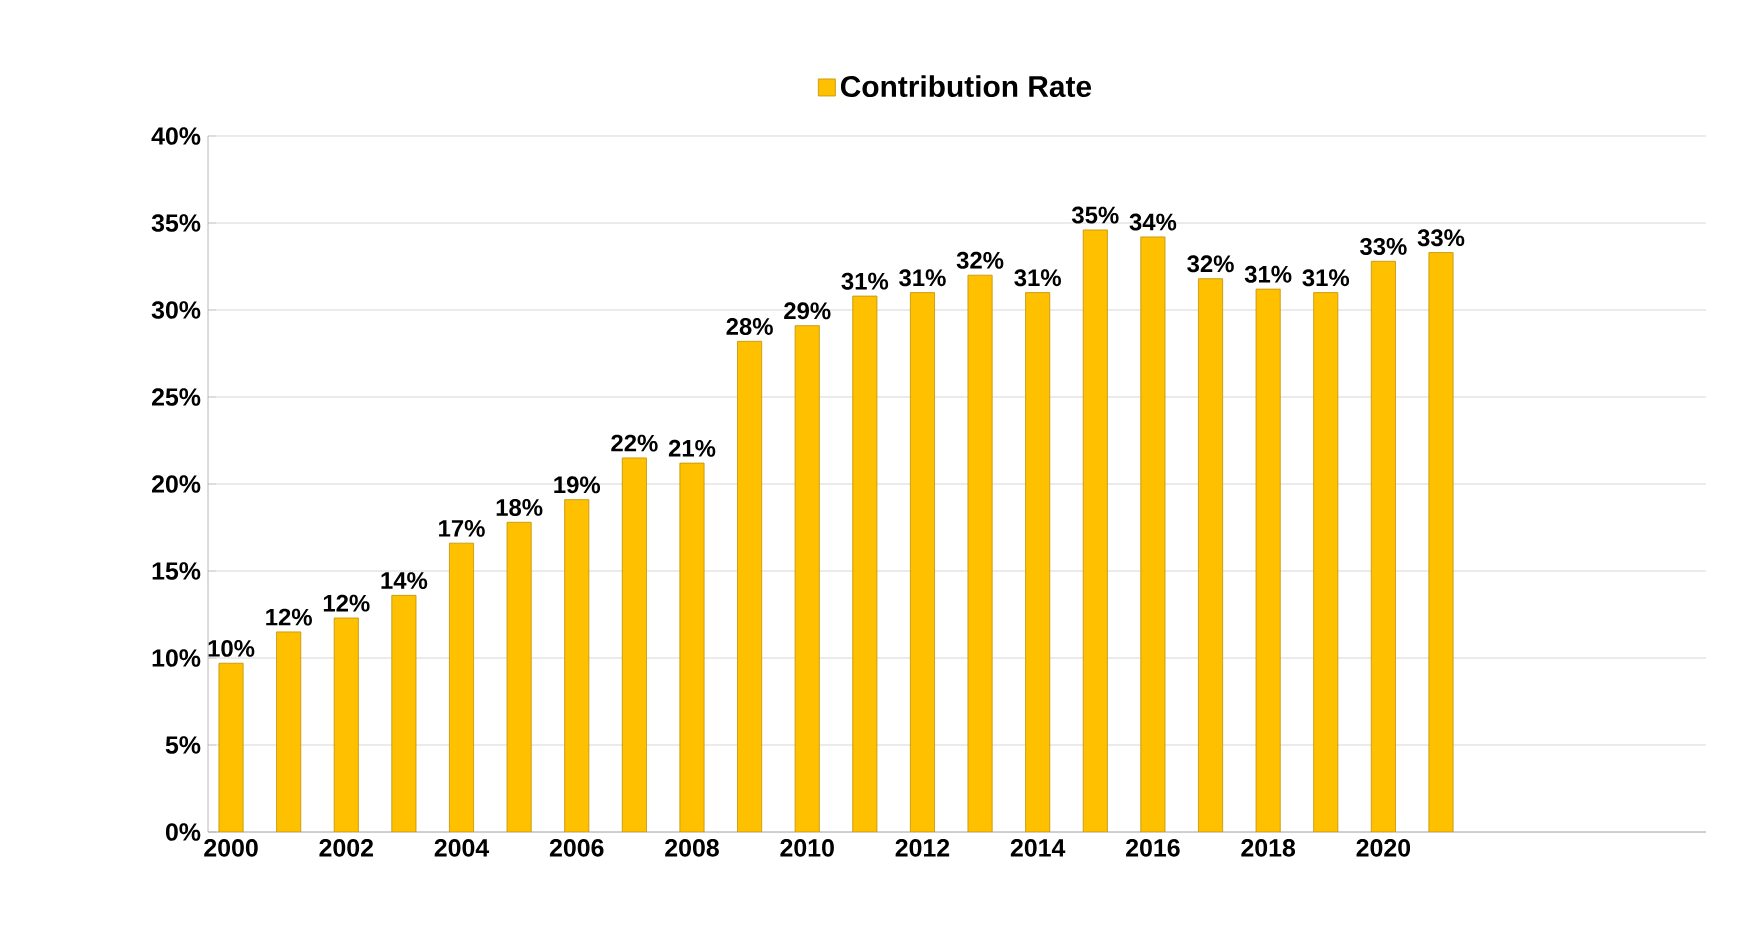 The width and height of the screenshot is (1758, 934). What do you see at coordinates (183, 832) in the screenshot?
I see `y-tick-label: 0%` at bounding box center [183, 832].